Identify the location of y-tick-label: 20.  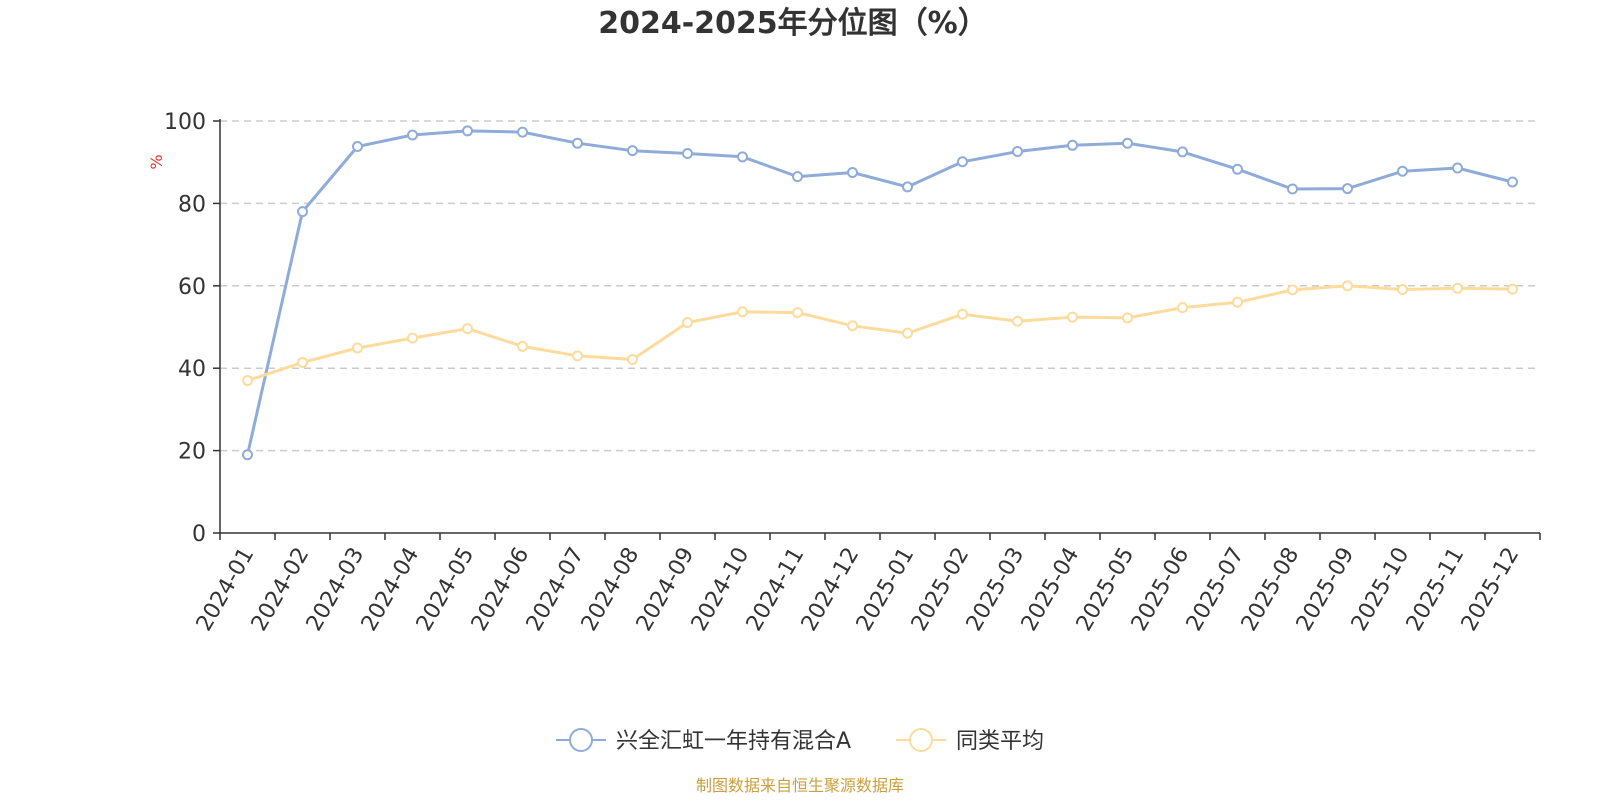
(192, 452).